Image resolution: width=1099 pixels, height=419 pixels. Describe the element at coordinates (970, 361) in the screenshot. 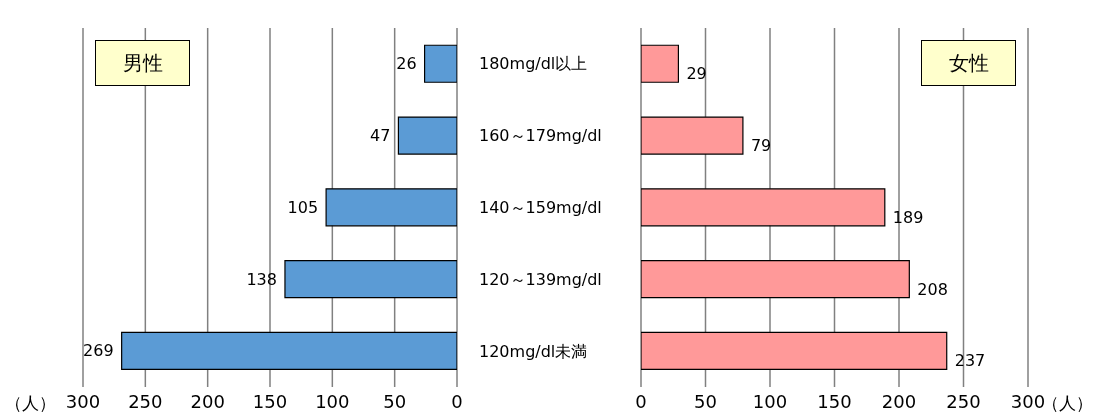

I see `data-label: 237` at that location.